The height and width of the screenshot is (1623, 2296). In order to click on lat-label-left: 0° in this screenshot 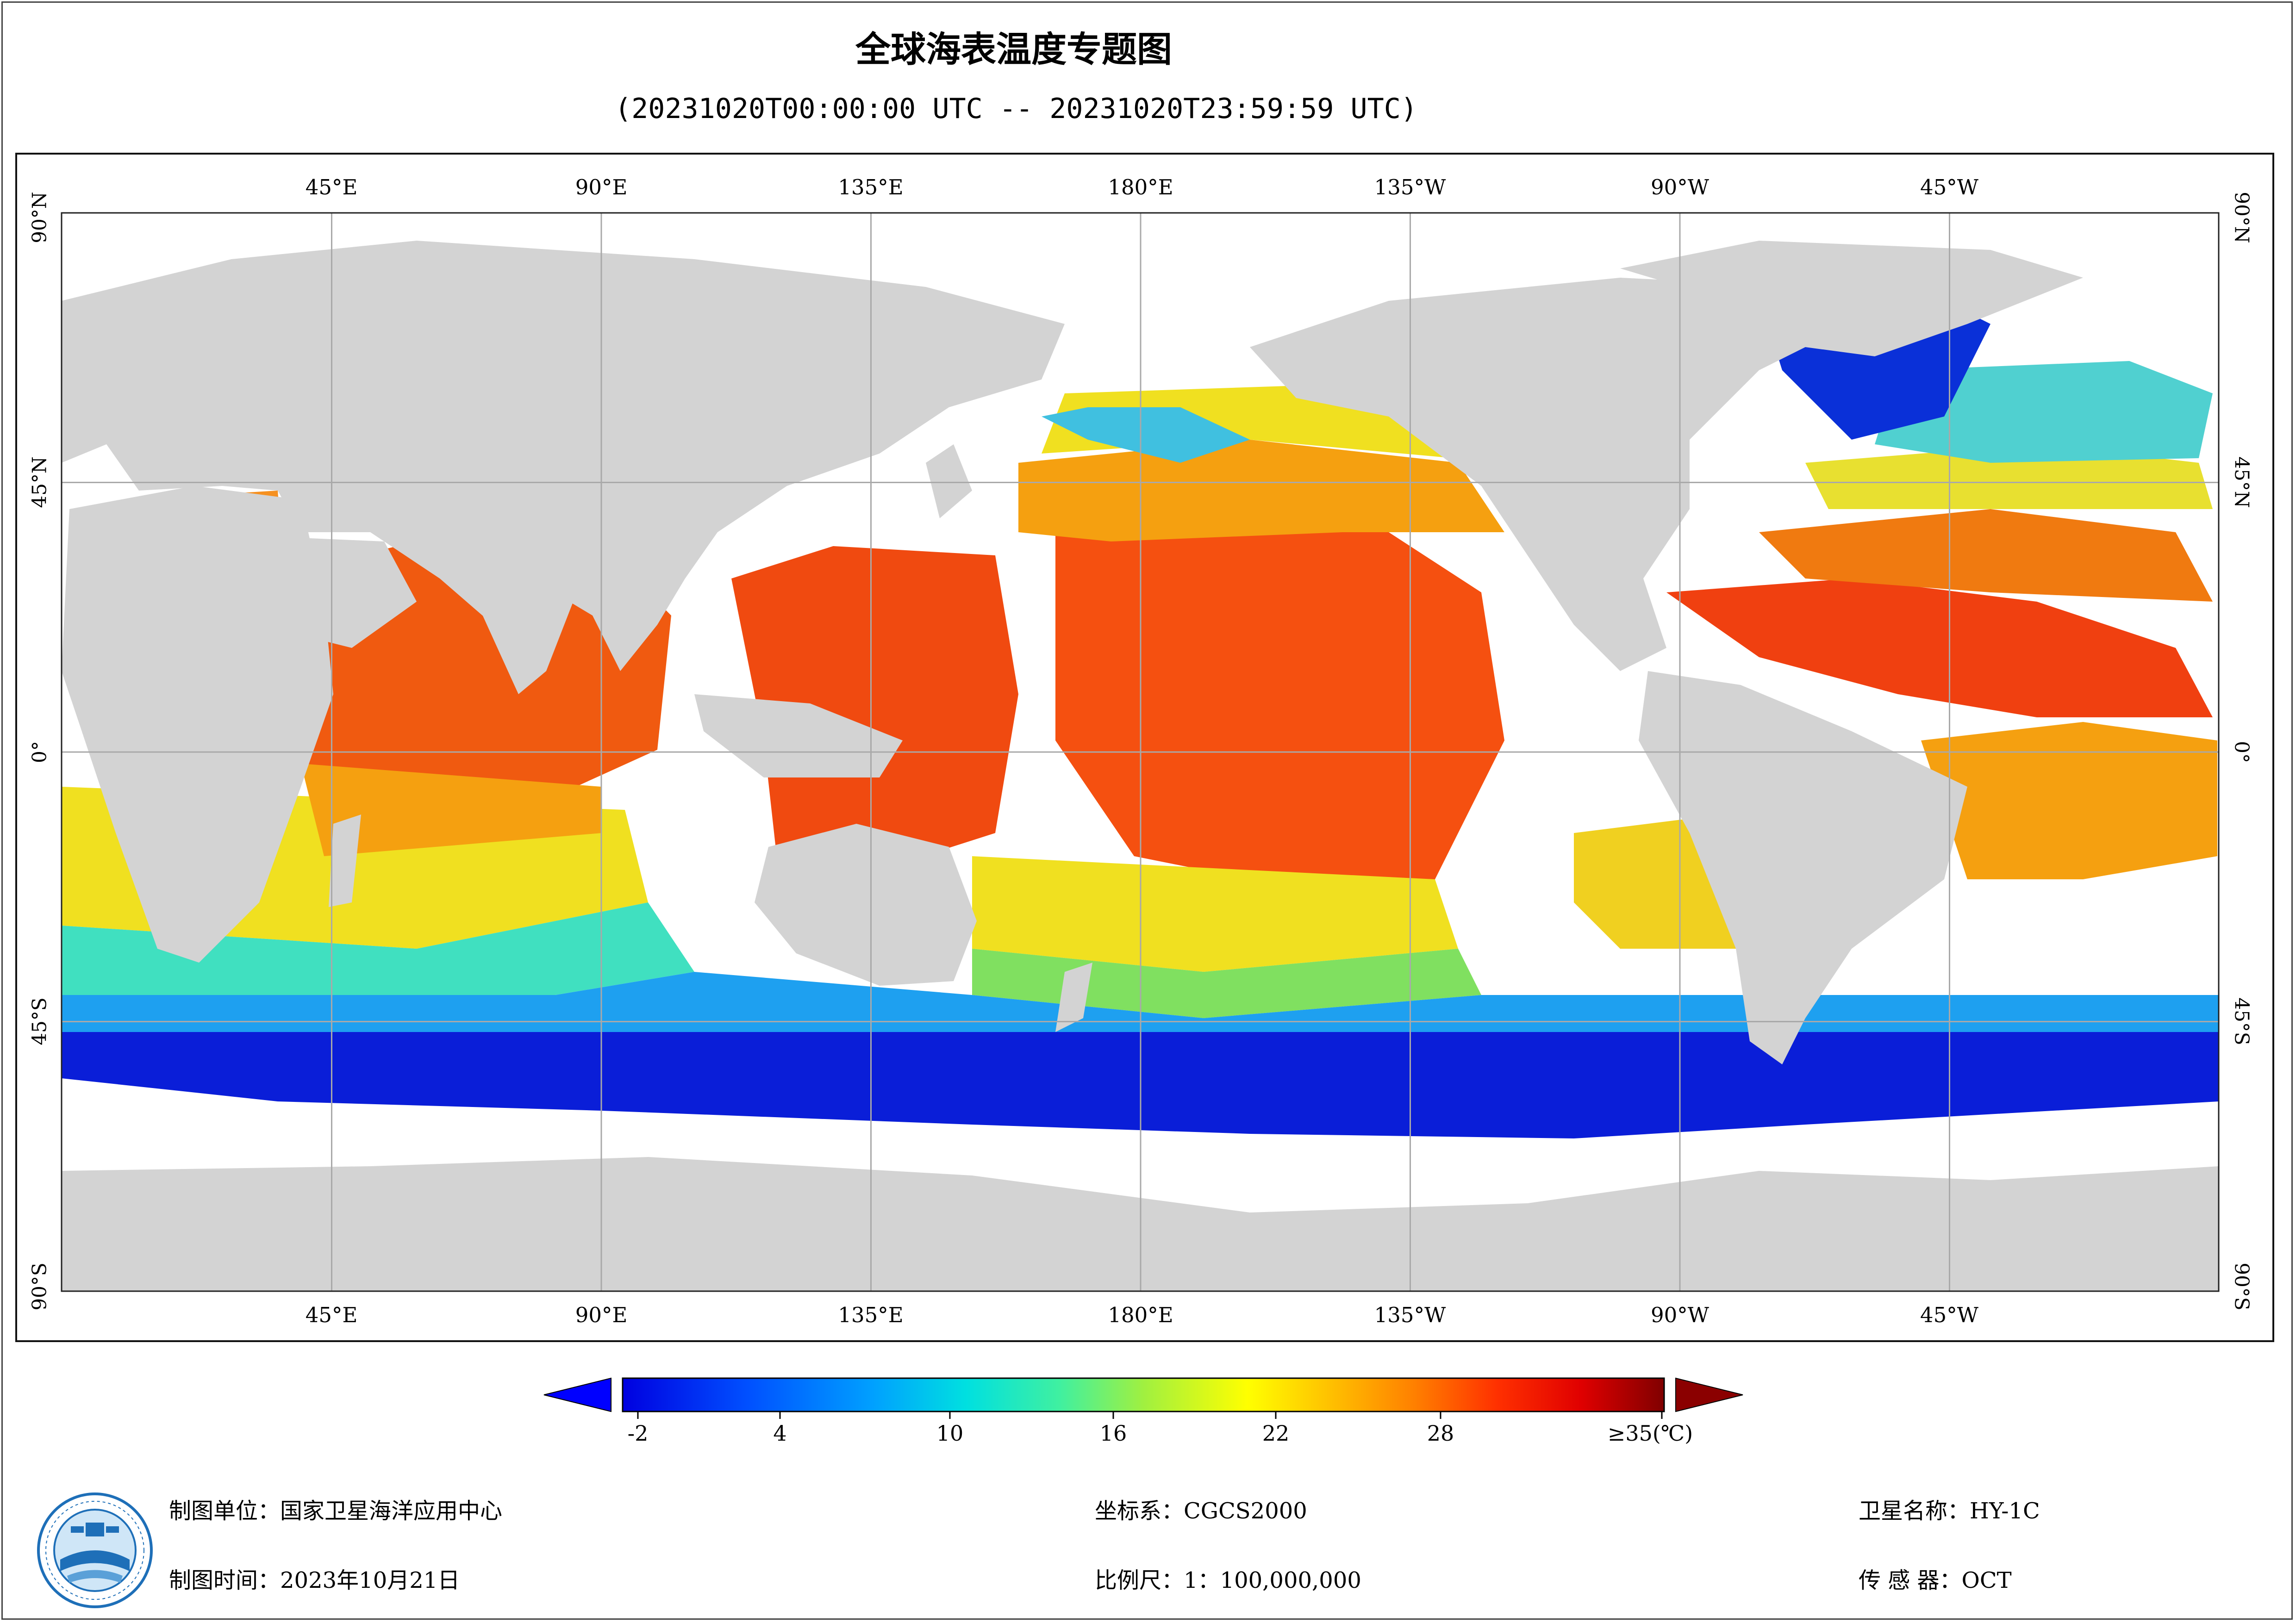, I will do `click(39, 752)`.